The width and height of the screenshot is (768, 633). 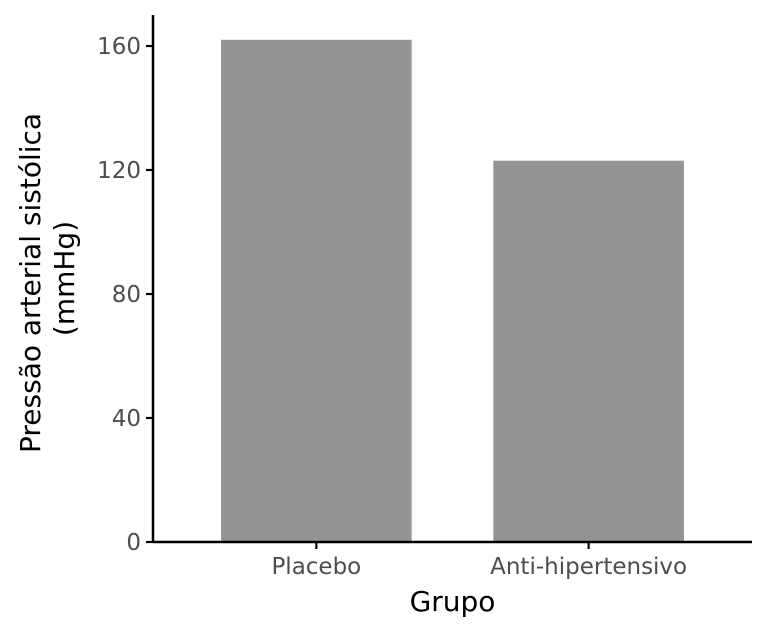 I want to click on y-axis-title-line-2: (mmHg), so click(x=64, y=278).